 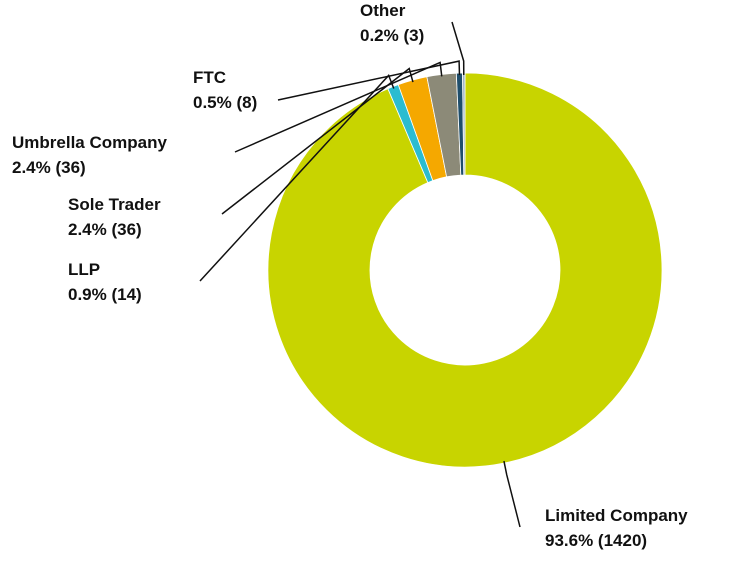 I want to click on slice-label: Other, so click(x=383, y=10).